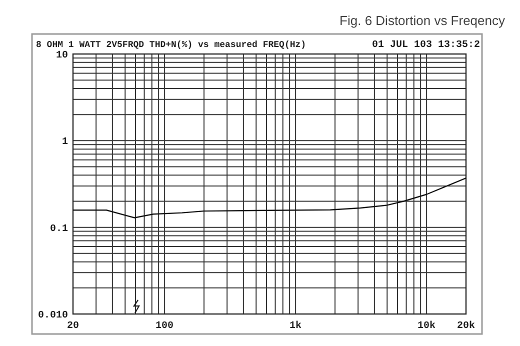 This screenshot has width=520, height=346. I want to click on x-tick-label: 100, so click(165, 326).